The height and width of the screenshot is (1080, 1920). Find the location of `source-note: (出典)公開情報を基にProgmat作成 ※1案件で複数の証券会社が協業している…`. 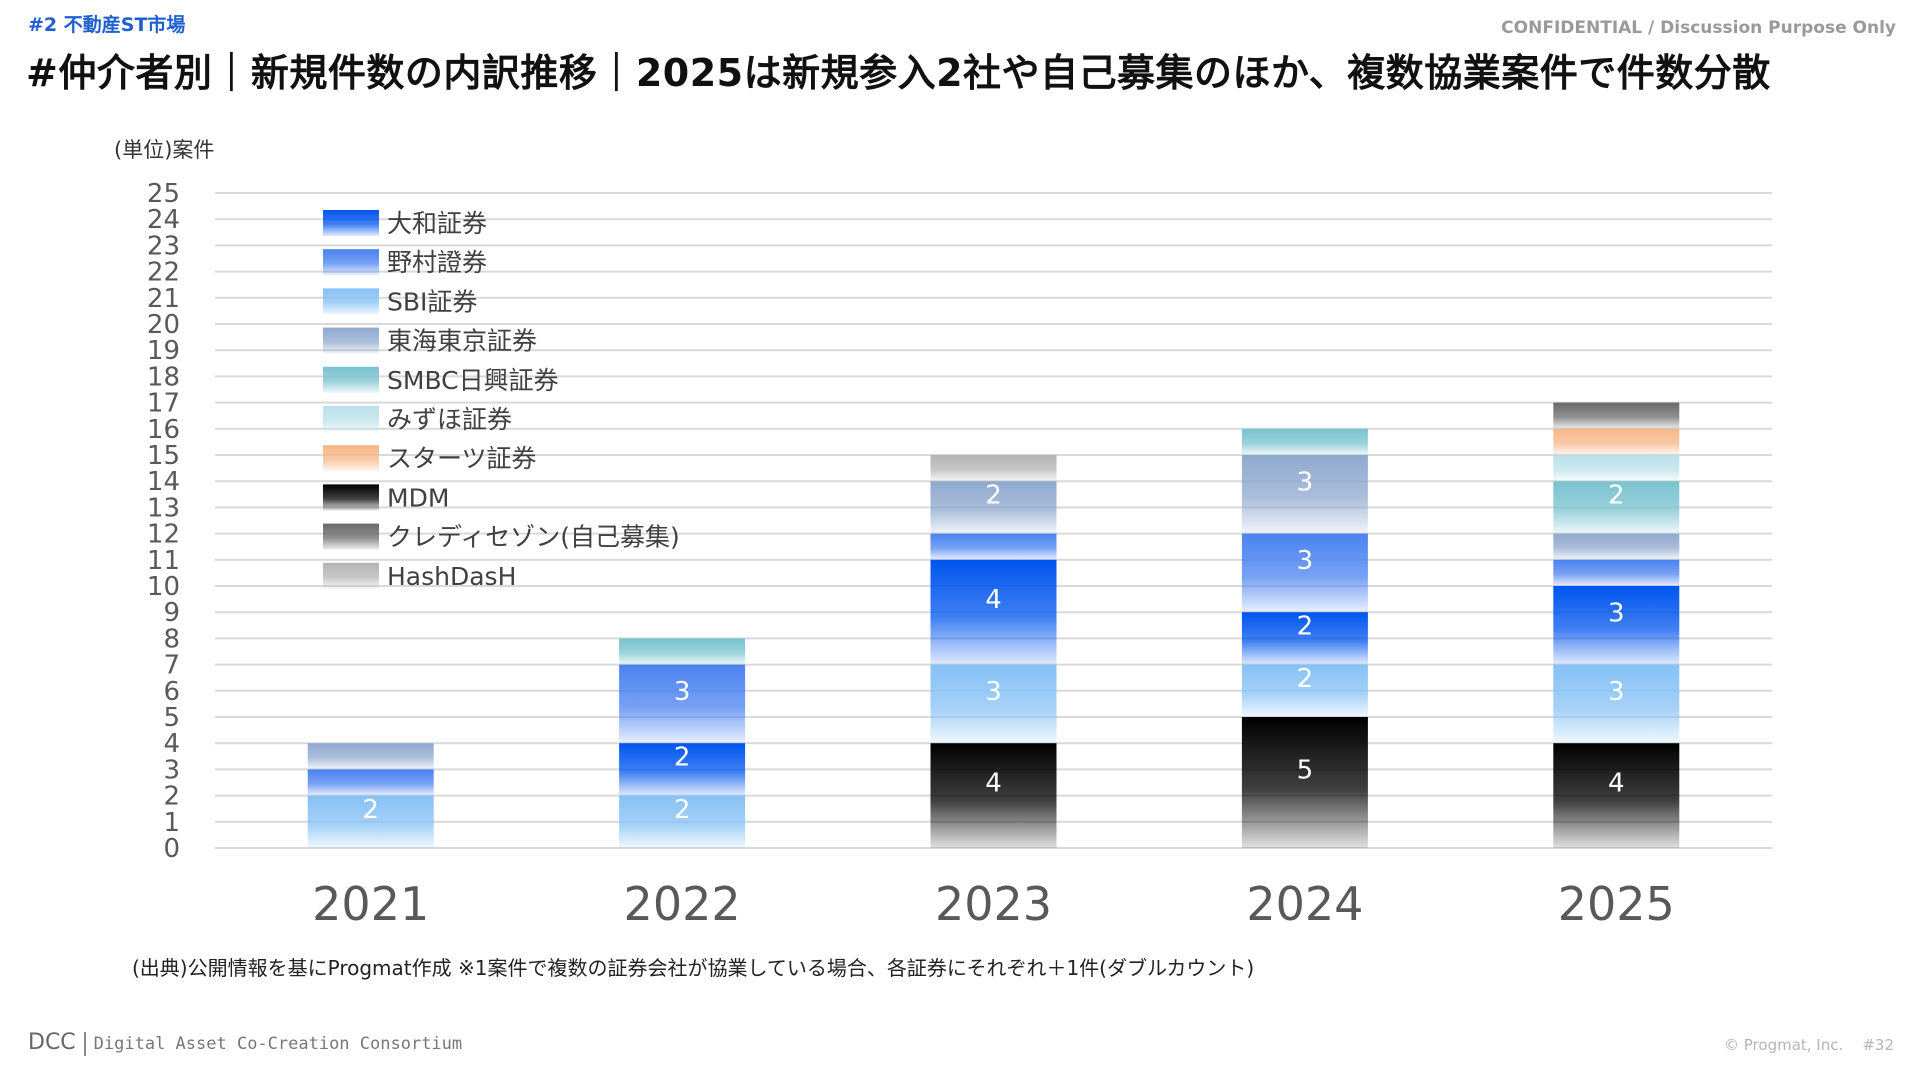

source-note: (出典)公開情報を基にProgmat作成 ※1案件で複数の証券会社が協業している… is located at coordinates (693, 968).